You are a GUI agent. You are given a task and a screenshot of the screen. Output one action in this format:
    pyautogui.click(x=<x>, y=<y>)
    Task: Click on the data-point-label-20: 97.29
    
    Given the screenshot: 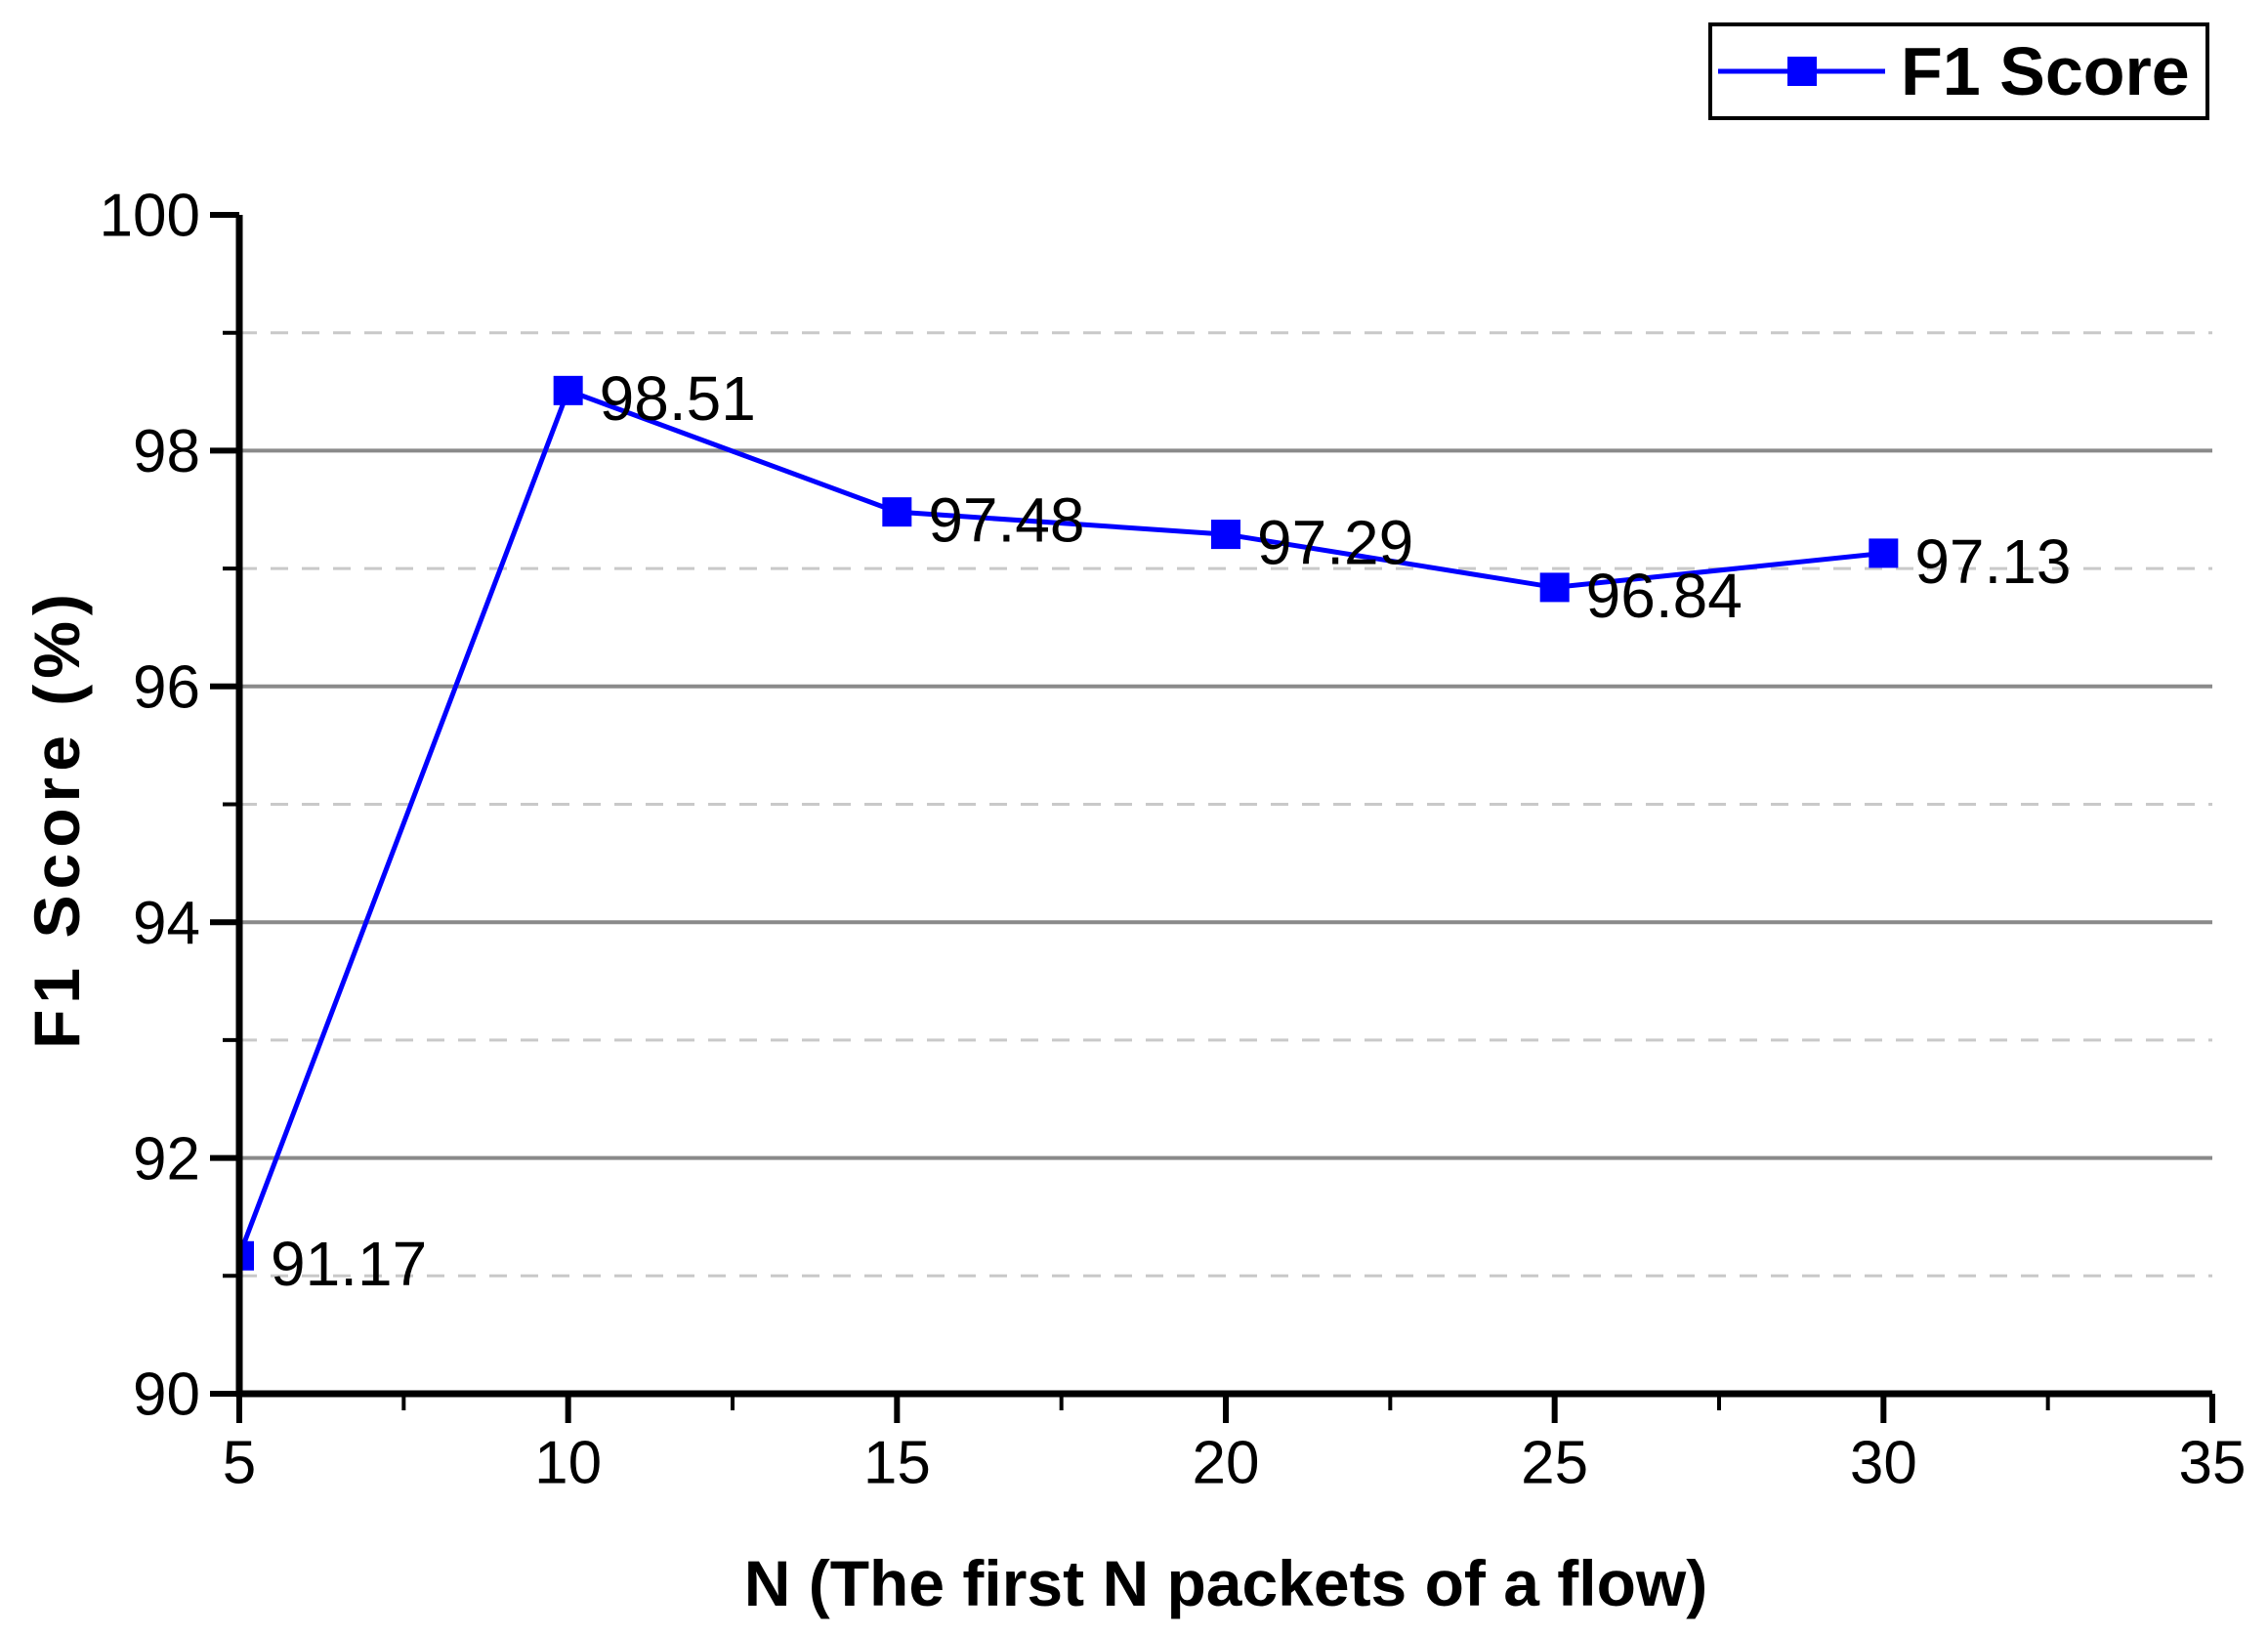 What is the action you would take?
    pyautogui.click(x=1335, y=542)
    